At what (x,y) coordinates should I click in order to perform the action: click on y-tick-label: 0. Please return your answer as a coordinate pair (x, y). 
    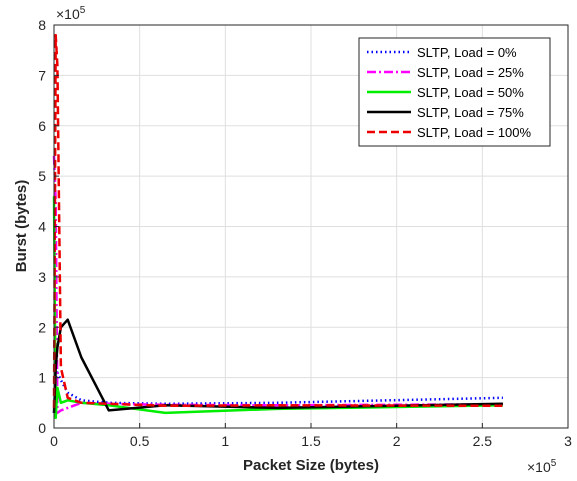
    Looking at the image, I should click on (42, 428).